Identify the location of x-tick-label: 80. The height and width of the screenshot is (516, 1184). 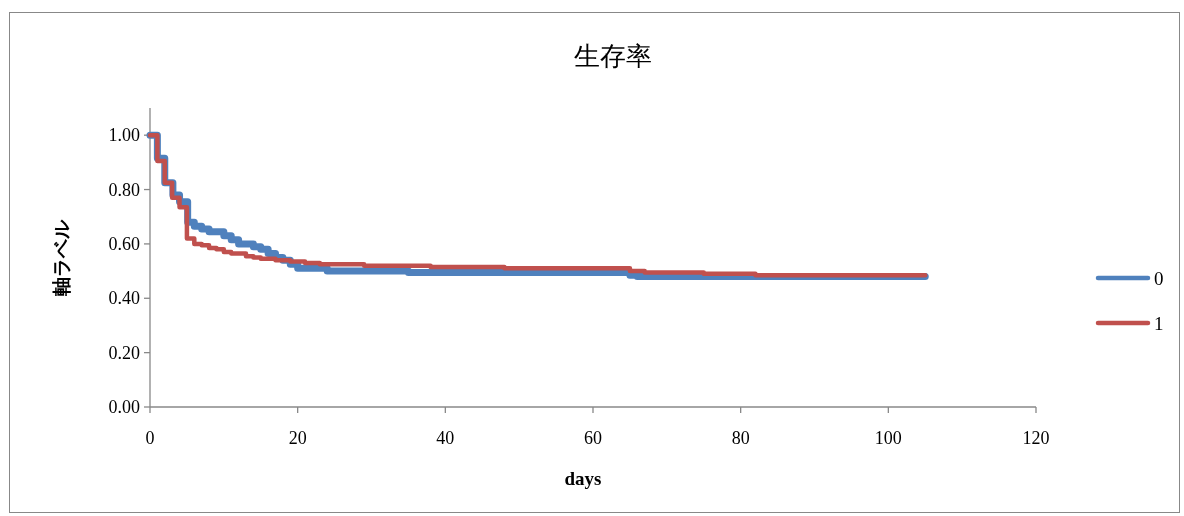
(740, 438).